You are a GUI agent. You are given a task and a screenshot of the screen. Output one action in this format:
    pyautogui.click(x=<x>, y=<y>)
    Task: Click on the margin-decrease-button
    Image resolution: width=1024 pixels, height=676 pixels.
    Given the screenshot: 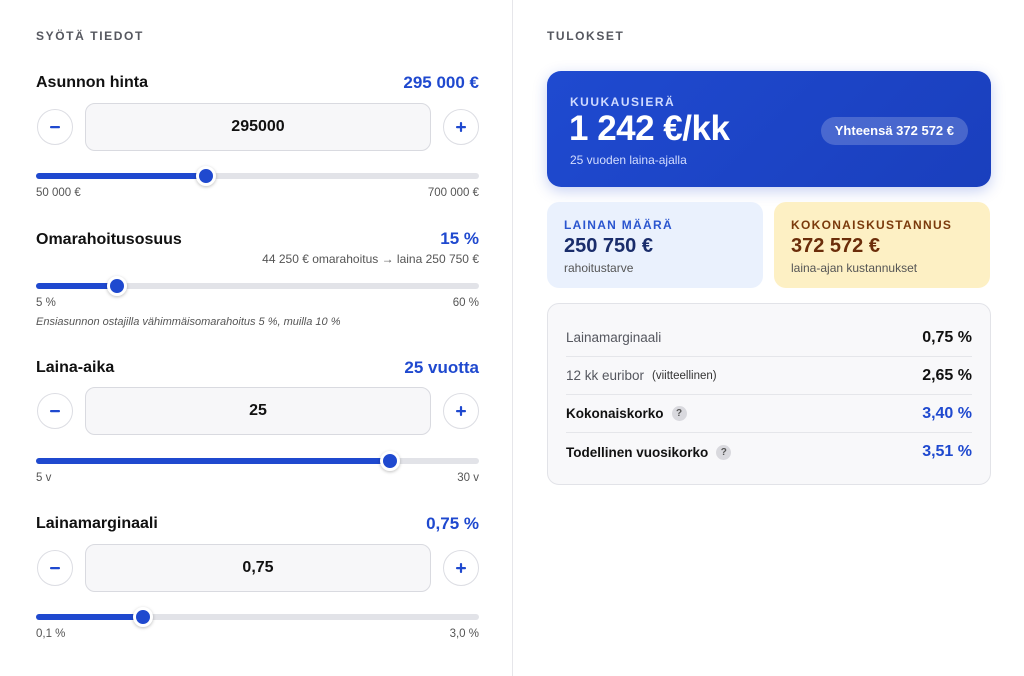 What is the action you would take?
    pyautogui.click(x=55, y=568)
    